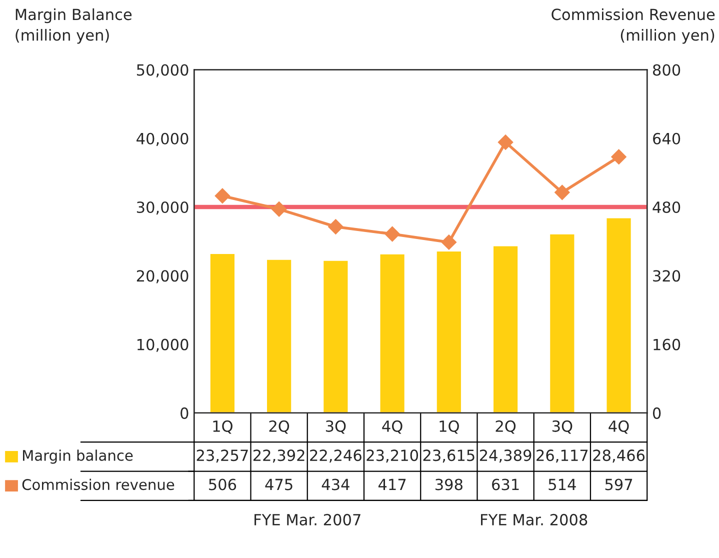 The width and height of the screenshot is (719, 558). I want to click on y-axis-title: Margin Balance (million yen), so click(74, 26).